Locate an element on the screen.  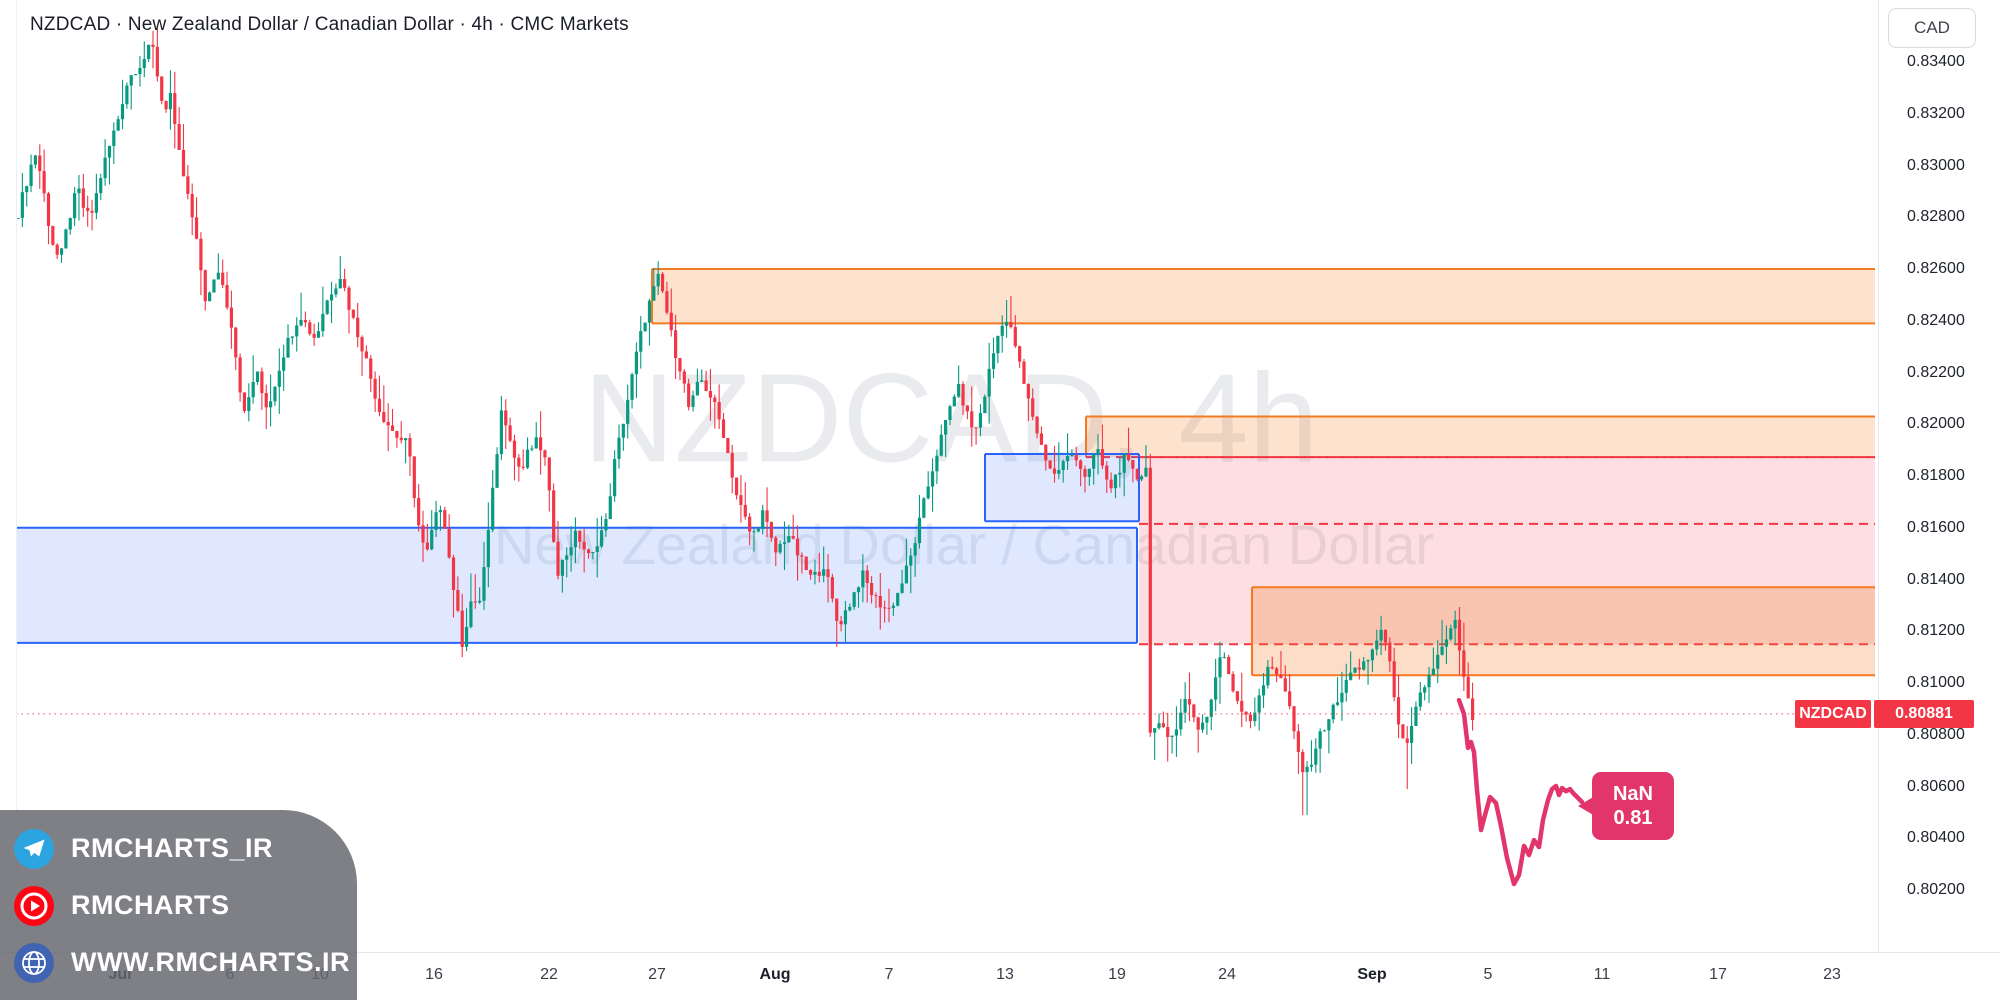
date-tick-label: 13 is located at coordinates (1005, 974).